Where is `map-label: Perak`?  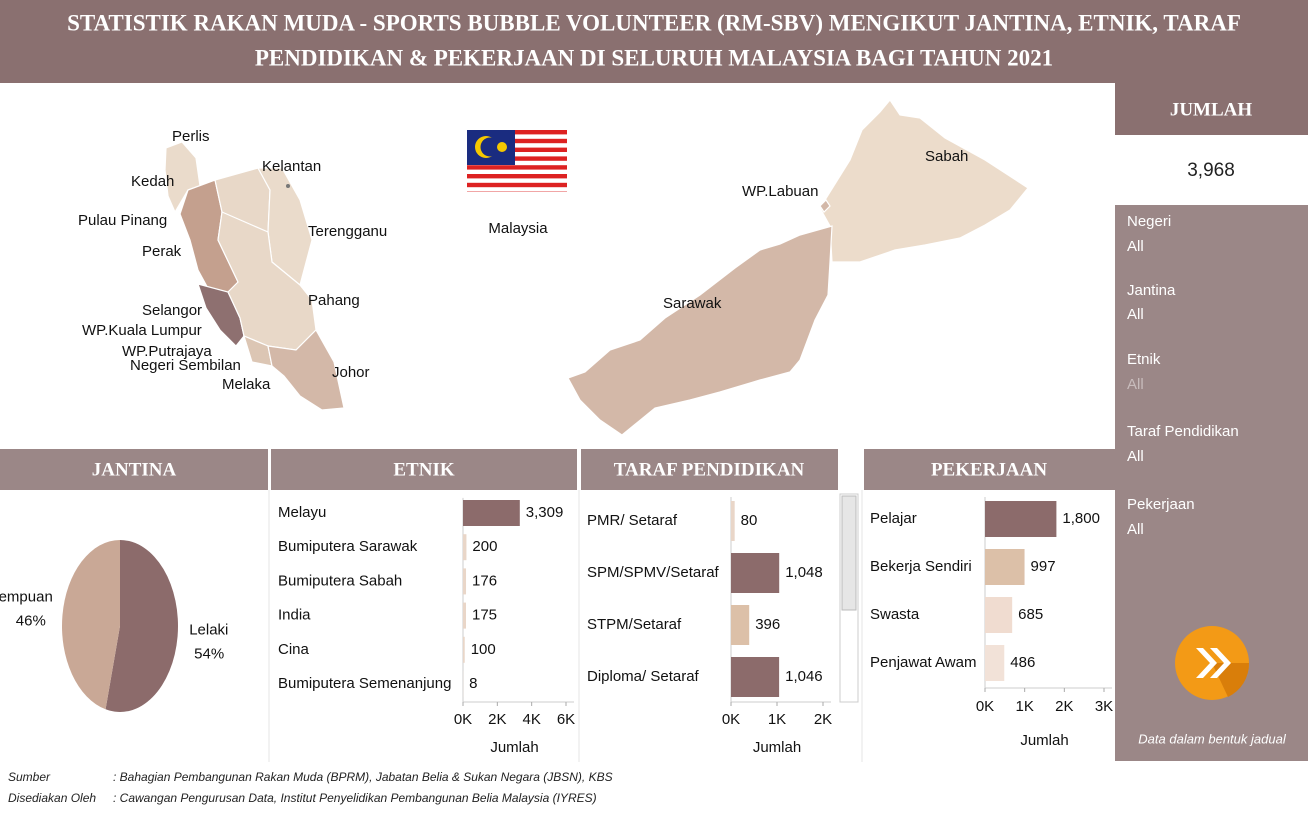
map-label: Perak is located at coordinates (162, 251).